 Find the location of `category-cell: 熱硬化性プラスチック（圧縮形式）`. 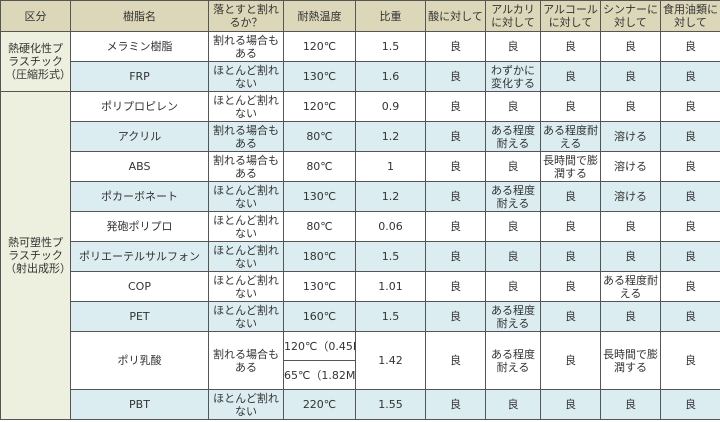

category-cell: 熱硬化性プラスチック（圧縮形式） is located at coordinates (35, 61).